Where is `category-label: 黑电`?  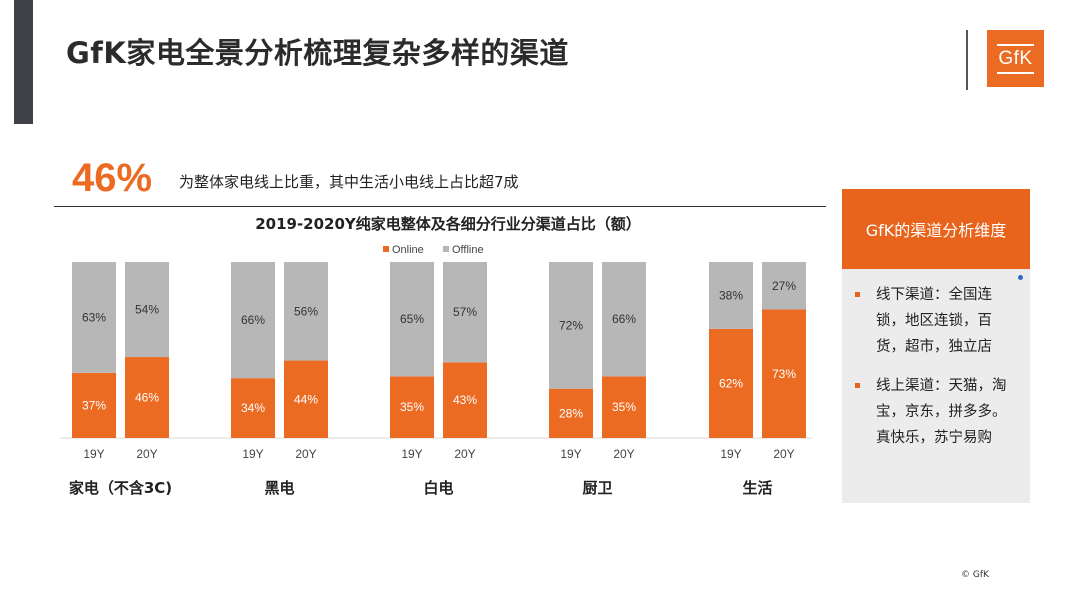
category-label: 黑电 is located at coordinates (279, 488).